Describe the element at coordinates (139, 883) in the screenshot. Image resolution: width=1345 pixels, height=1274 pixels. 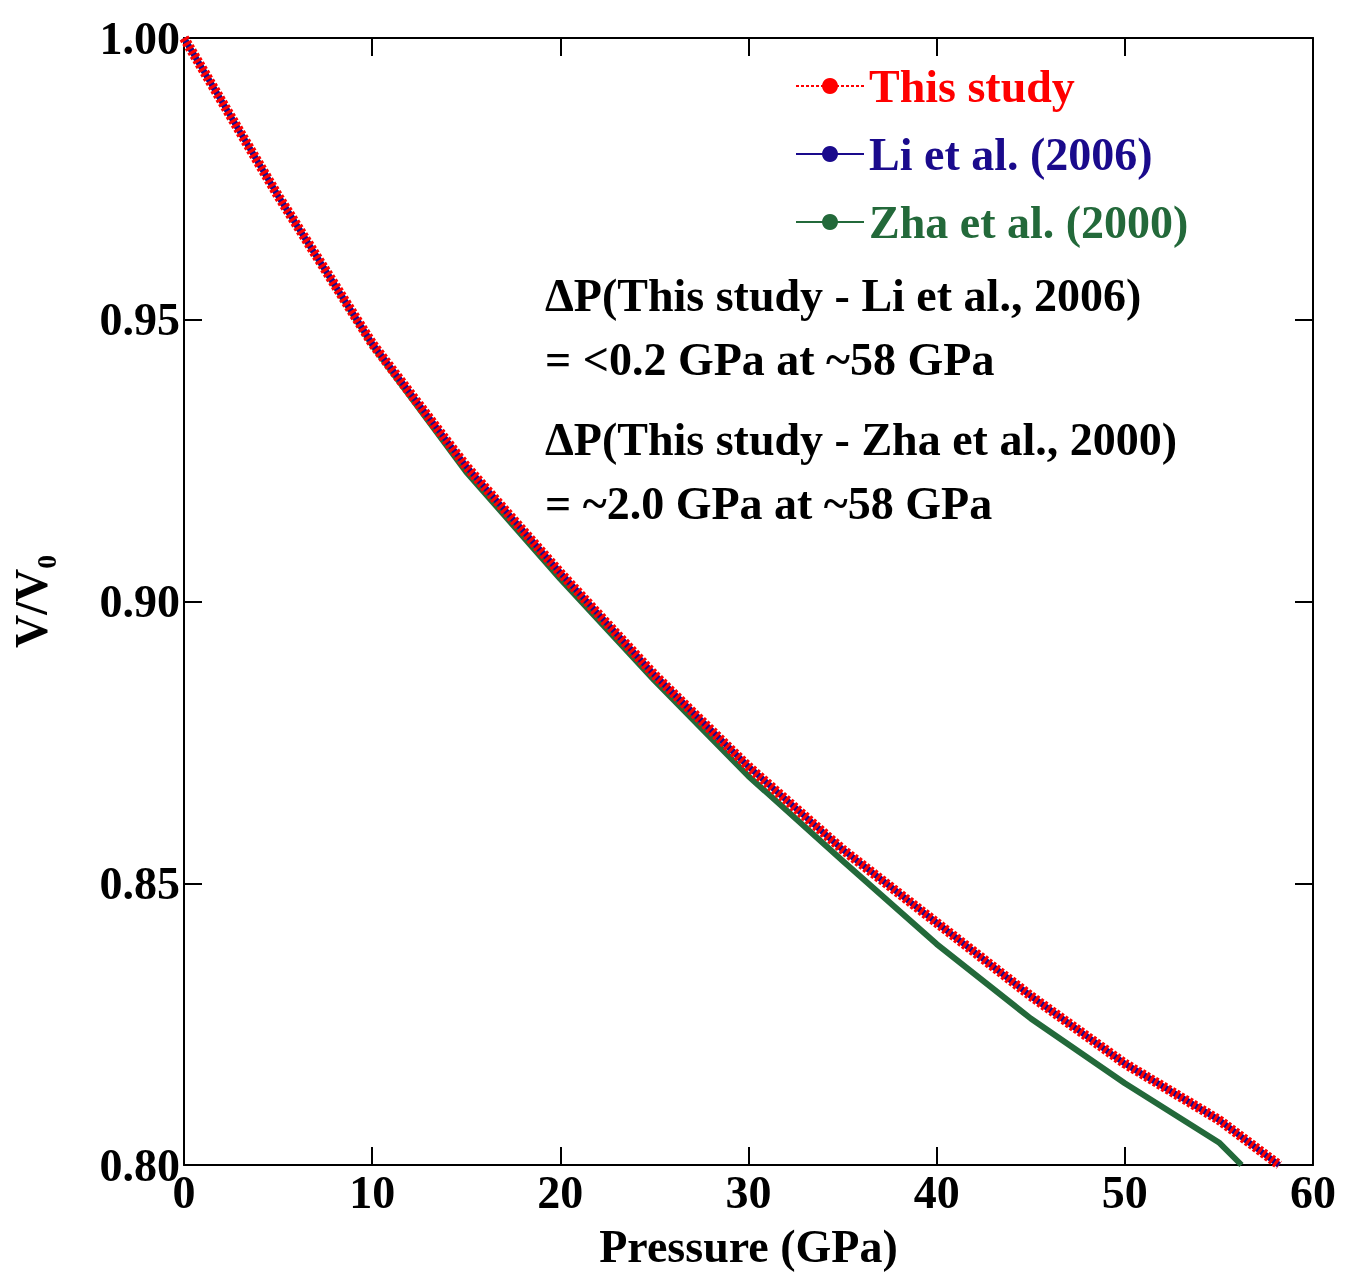
I see `y-tick-label: 0.85` at that location.